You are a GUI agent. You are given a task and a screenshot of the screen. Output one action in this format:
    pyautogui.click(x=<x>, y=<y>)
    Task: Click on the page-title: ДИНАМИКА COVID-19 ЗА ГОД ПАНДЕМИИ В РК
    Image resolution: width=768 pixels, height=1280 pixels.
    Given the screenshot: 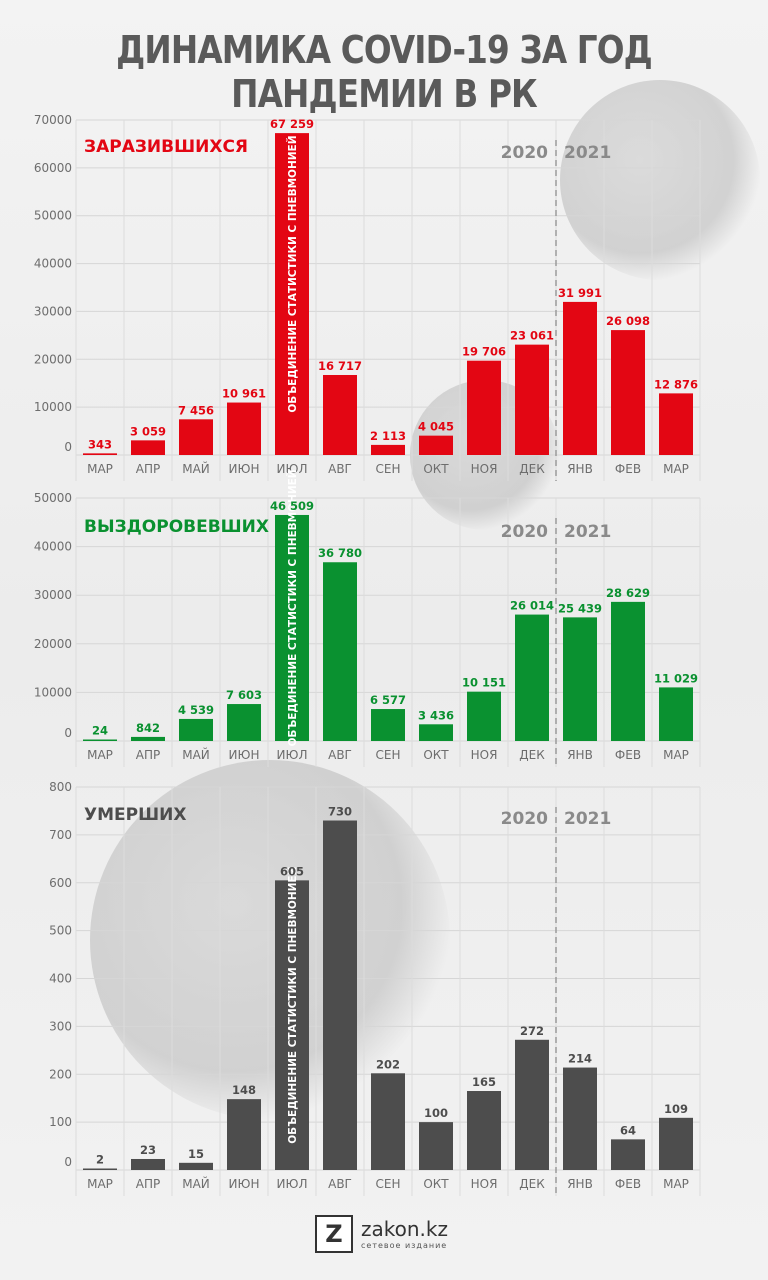 What is the action you would take?
    pyautogui.click(x=384, y=72)
    